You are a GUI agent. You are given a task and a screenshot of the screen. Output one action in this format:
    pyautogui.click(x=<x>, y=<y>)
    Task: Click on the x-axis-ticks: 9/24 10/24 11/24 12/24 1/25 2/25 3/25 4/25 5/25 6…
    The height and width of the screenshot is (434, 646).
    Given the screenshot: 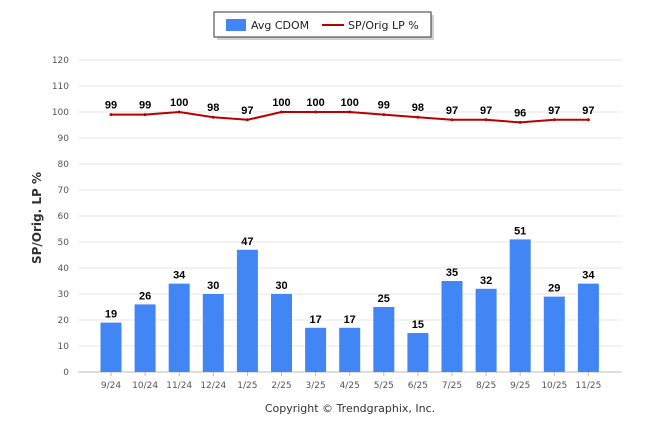 What is the action you would take?
    pyautogui.click(x=351, y=381)
    